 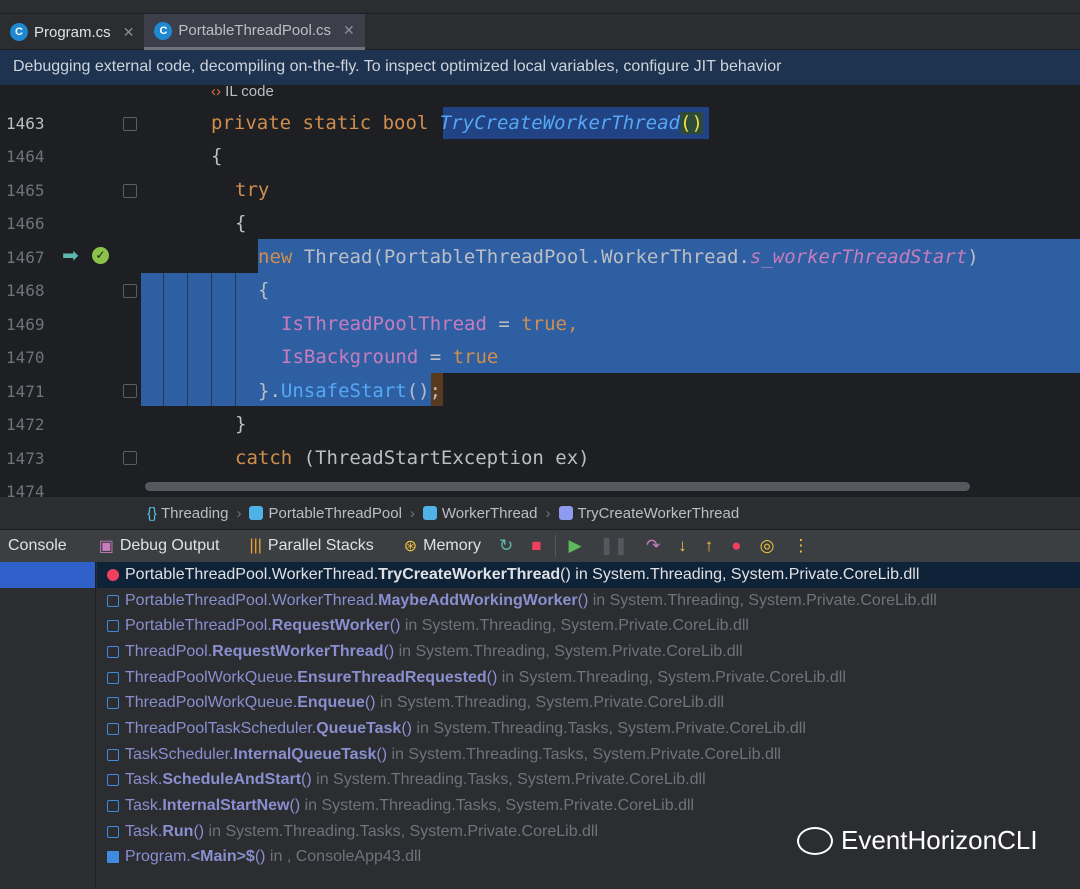 I want to click on breakpoint-verified-icon: ✓, so click(x=100, y=255).